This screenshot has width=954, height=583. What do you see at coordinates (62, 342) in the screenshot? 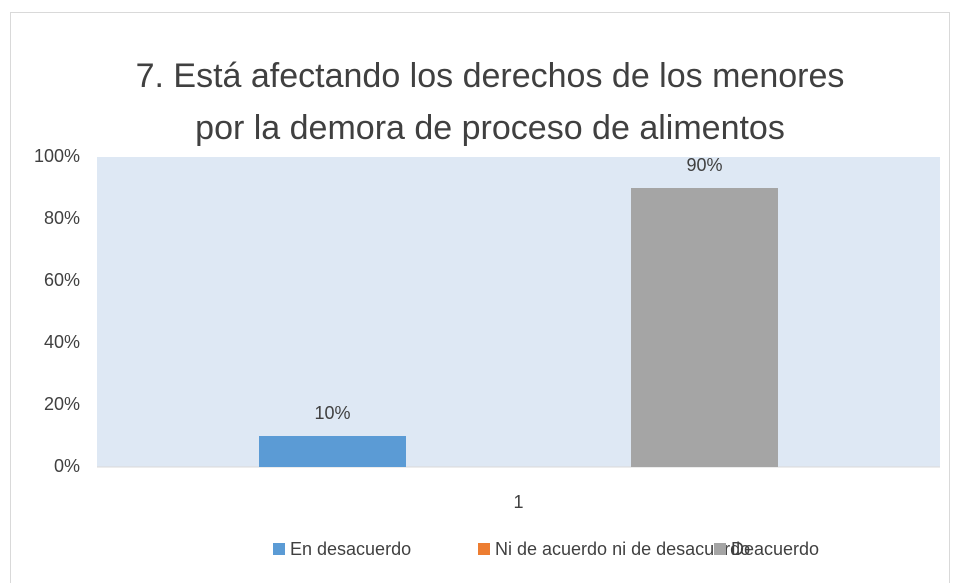
I see `y-tick-label: 40%` at bounding box center [62, 342].